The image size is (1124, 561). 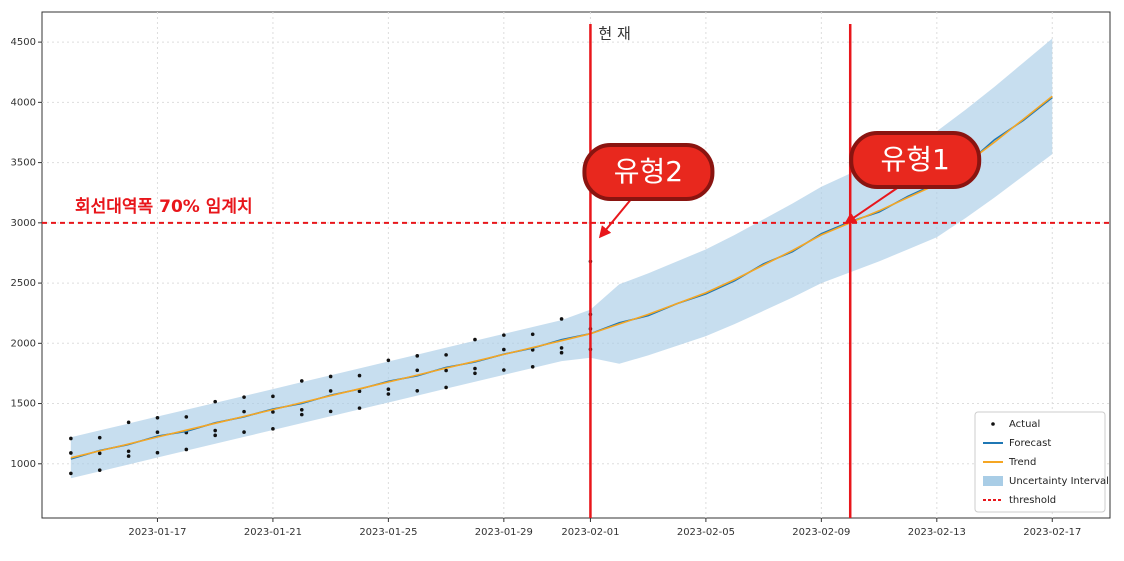 What do you see at coordinates (23, 343) in the screenshot?
I see `y-tick-label: 2000` at bounding box center [23, 343].